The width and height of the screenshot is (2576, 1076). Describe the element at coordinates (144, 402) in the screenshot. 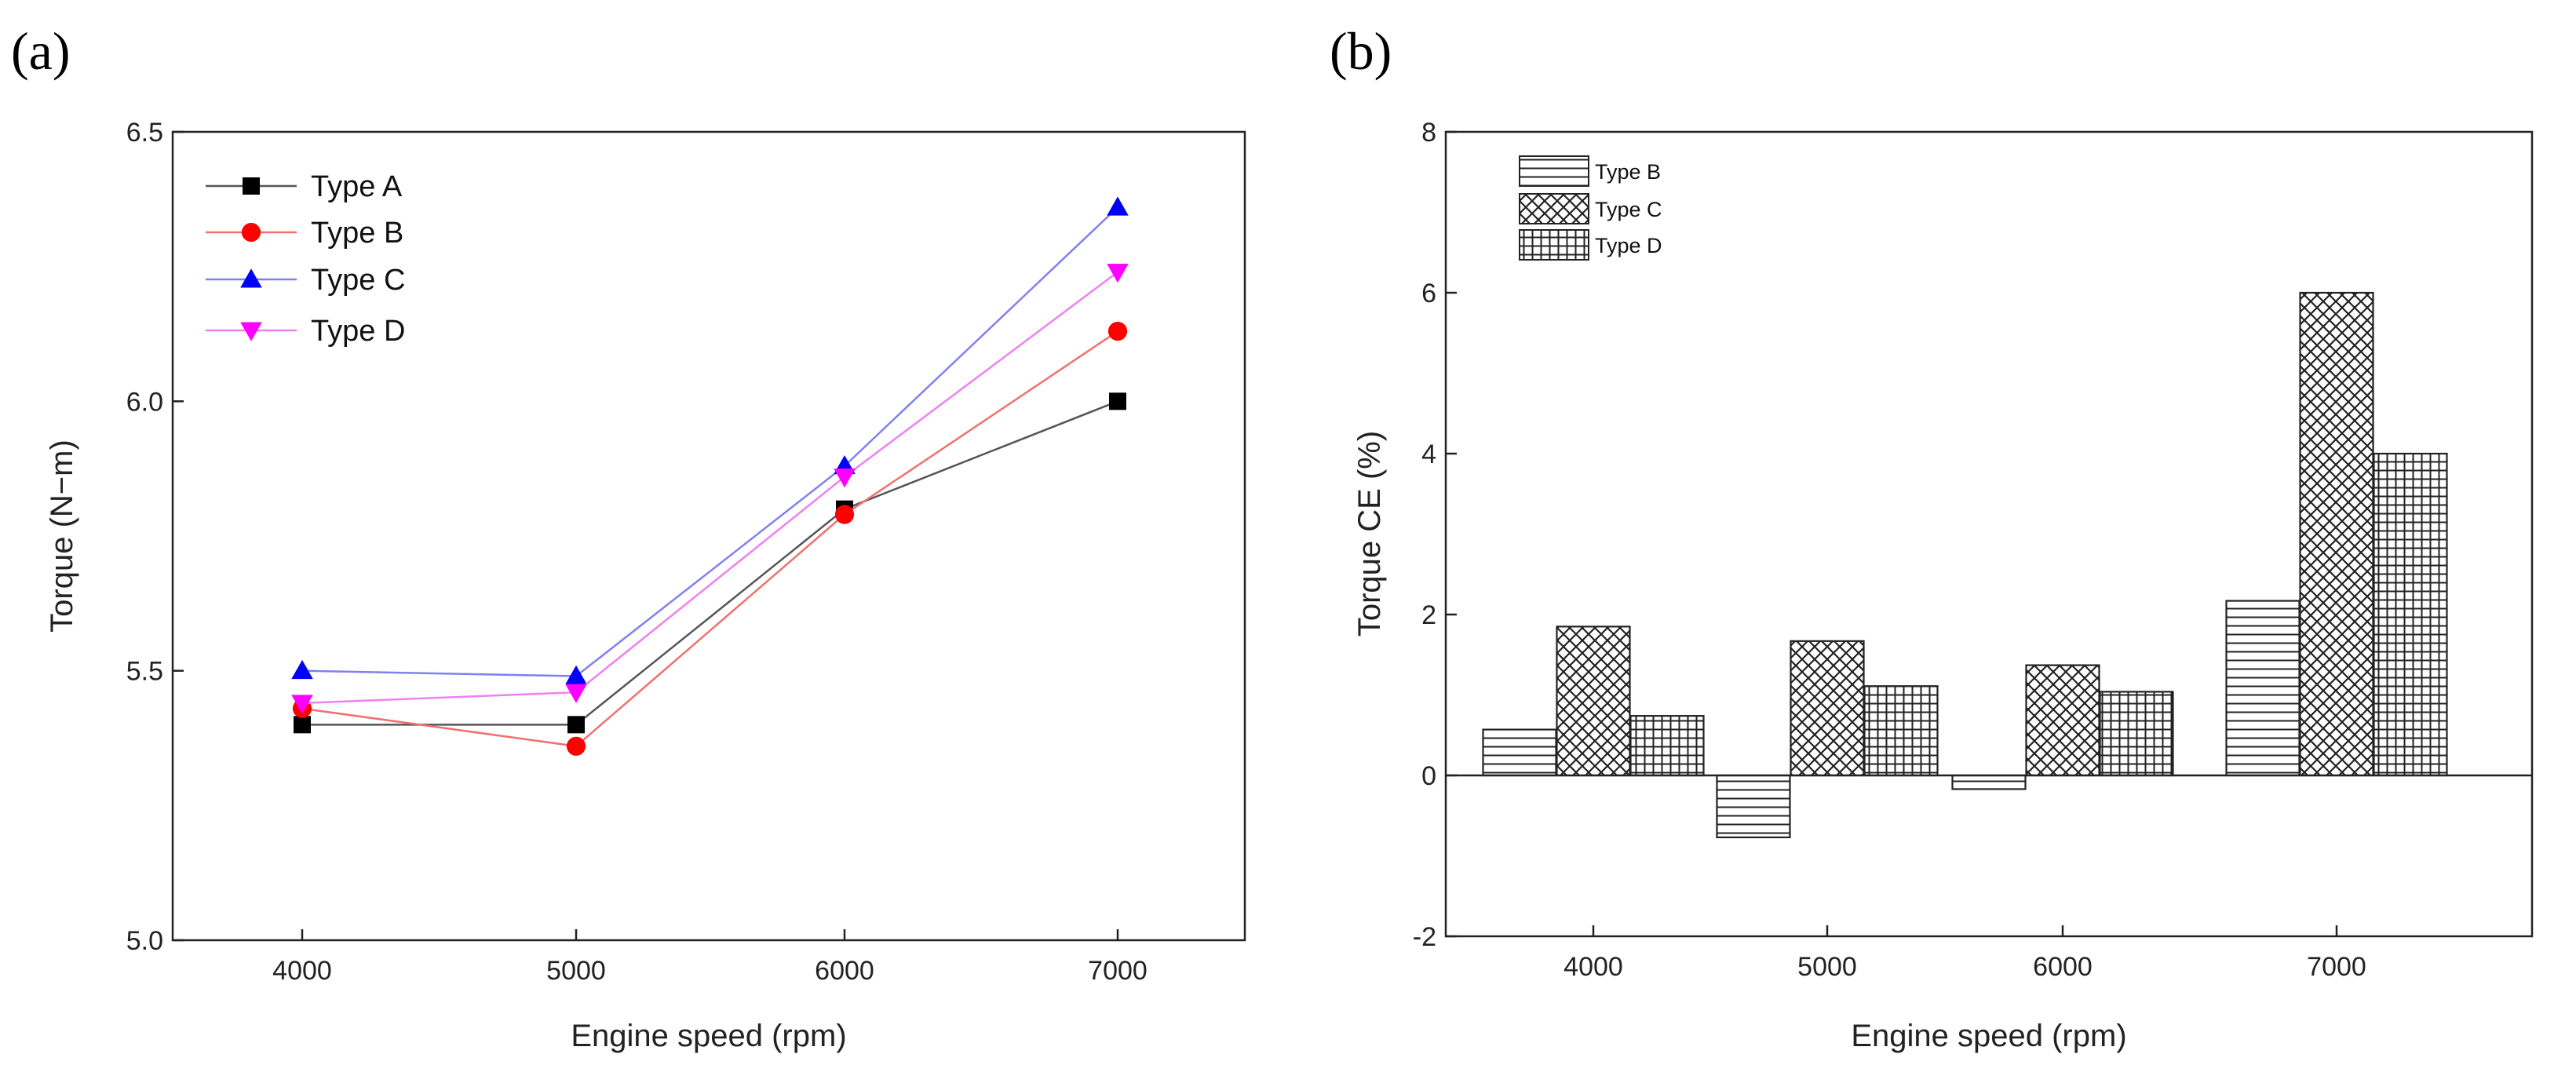

I see `y-tick-label: 6.0` at that location.